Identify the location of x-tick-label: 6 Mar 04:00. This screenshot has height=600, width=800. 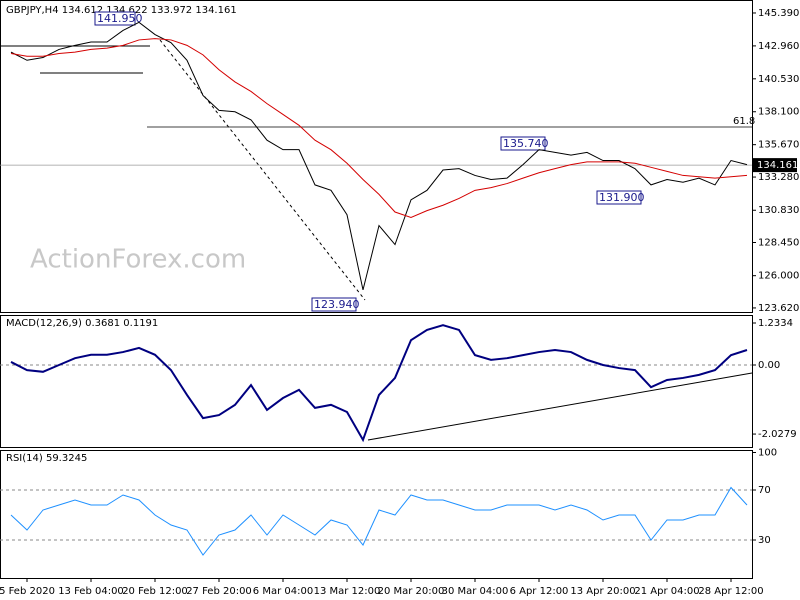
(283, 591).